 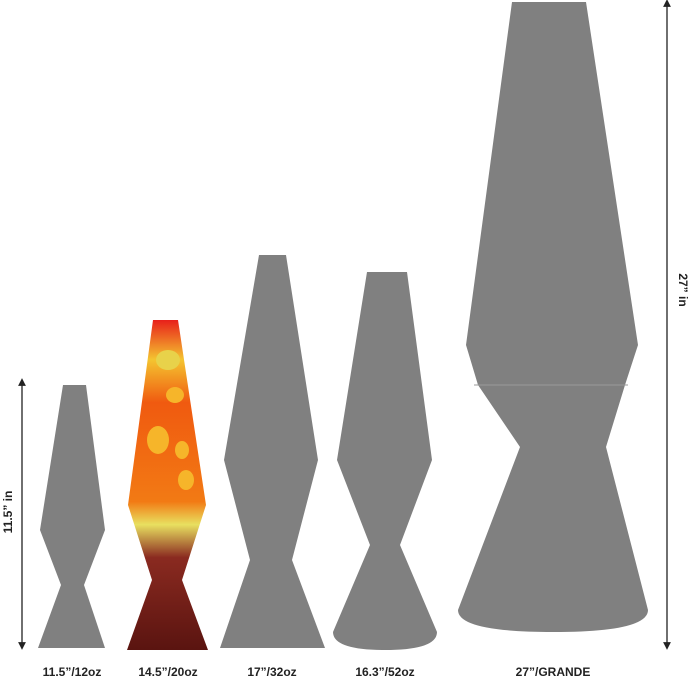 I want to click on lamp-label: 14.5”/20oz, so click(x=167, y=672).